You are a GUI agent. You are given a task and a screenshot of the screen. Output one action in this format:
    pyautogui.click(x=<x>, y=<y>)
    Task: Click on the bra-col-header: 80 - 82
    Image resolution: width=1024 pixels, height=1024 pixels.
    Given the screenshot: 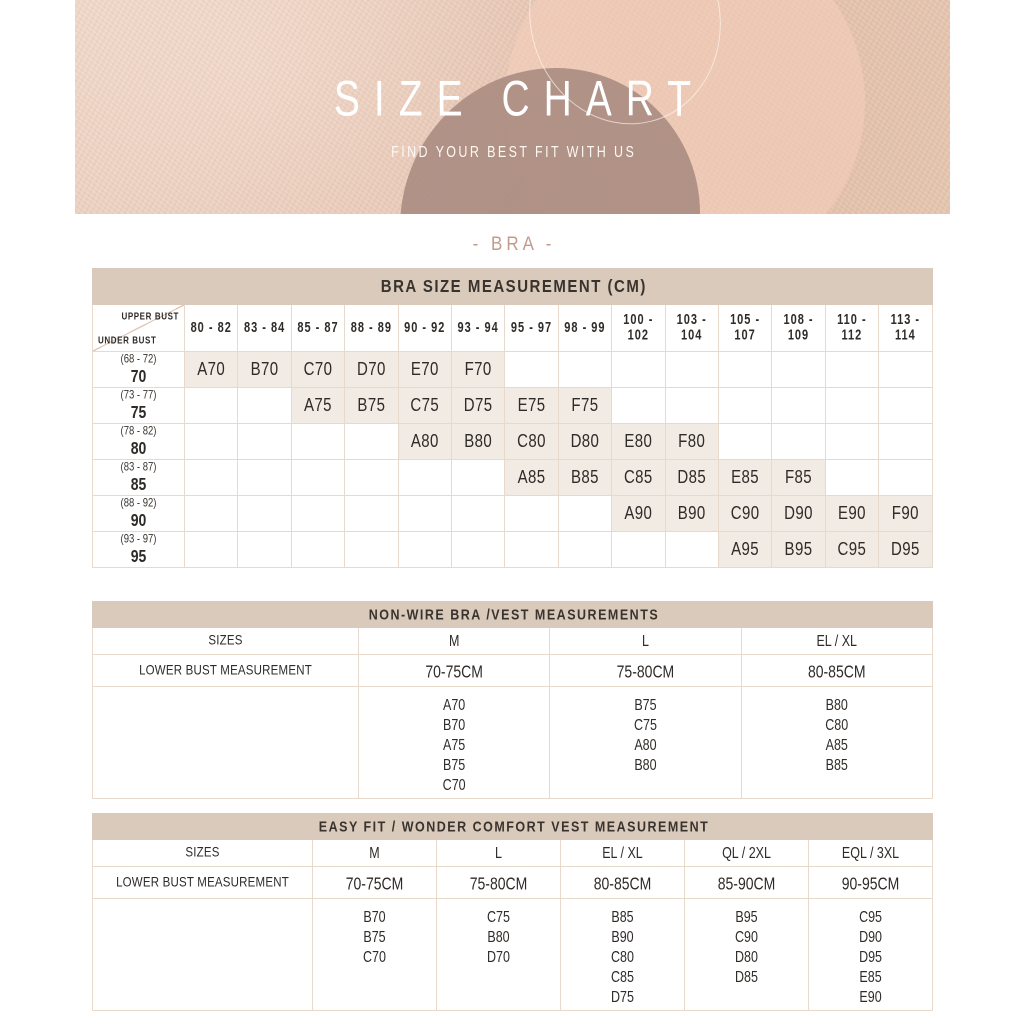 What is the action you would take?
    pyautogui.click(x=211, y=328)
    